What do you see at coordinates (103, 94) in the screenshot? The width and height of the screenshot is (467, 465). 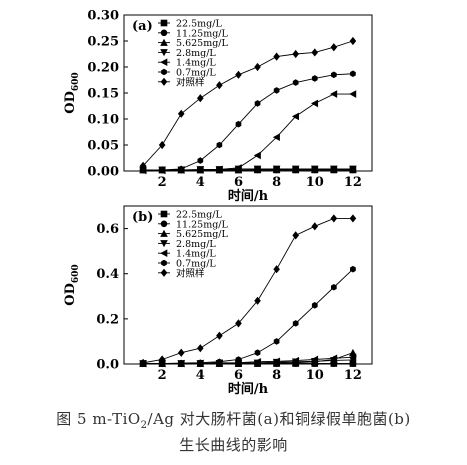 I see `y-tick-label: 0.15` at bounding box center [103, 94].